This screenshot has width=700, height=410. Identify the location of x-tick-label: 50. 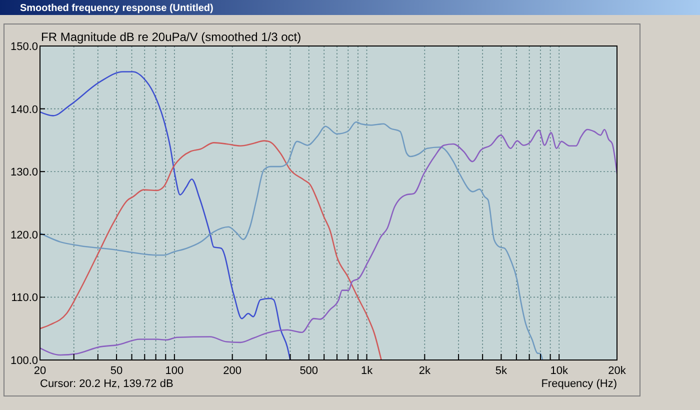
(116, 371).